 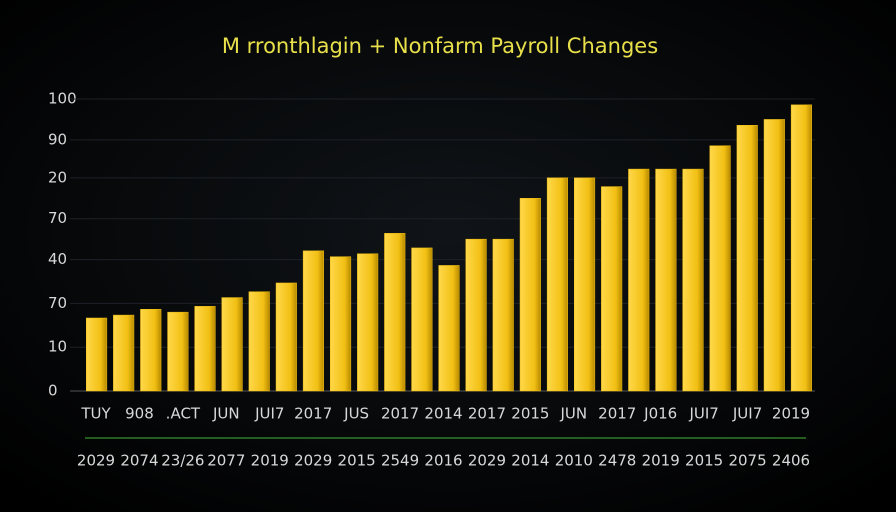 What do you see at coordinates (530, 414) in the screenshot?
I see `x-label-top: 2015` at bounding box center [530, 414].